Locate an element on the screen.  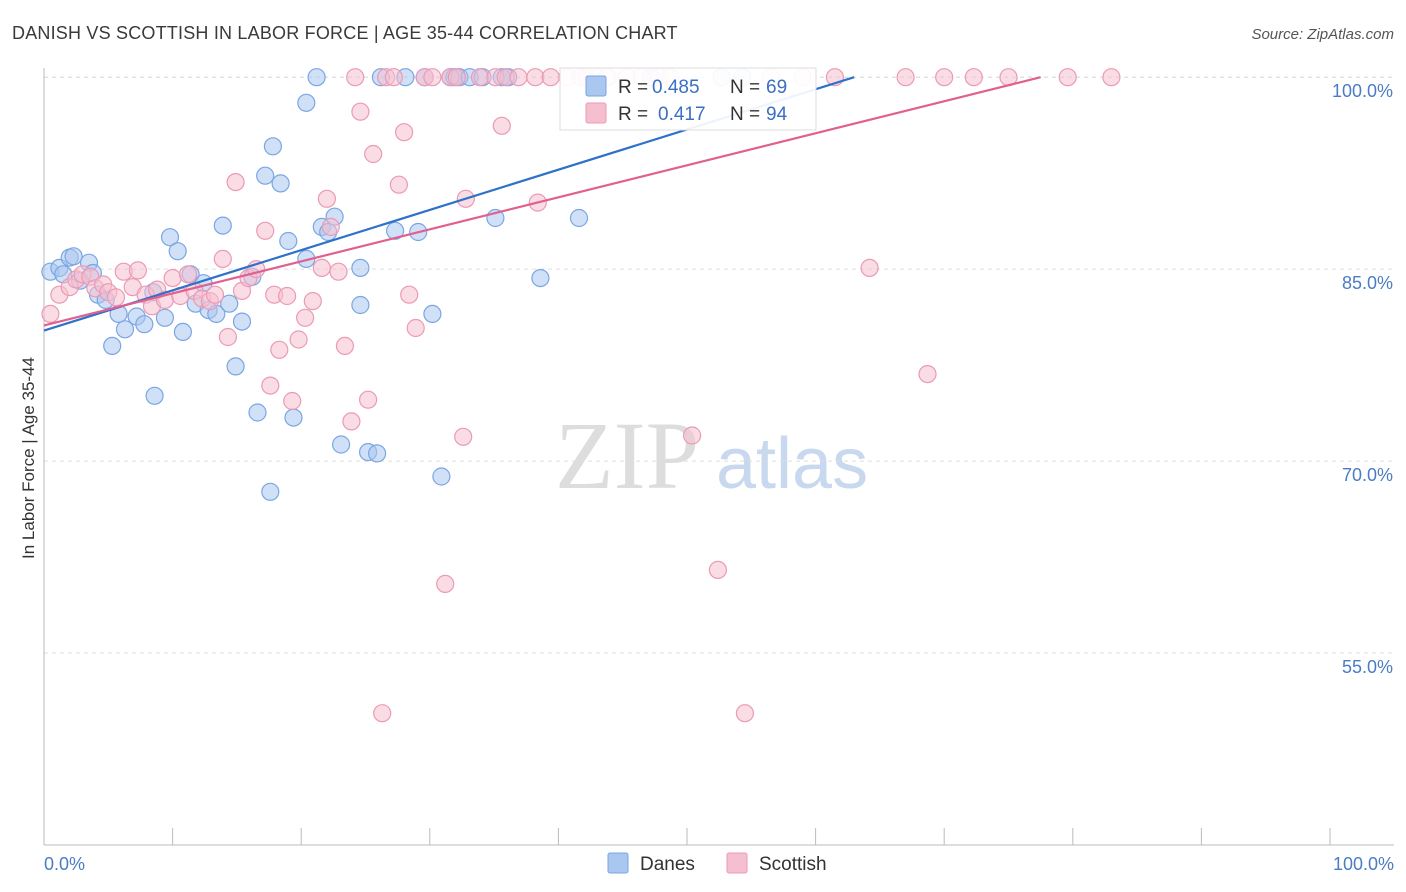
chart-source: Source: ZipAtlas.com is located at coordinates (1322, 34).